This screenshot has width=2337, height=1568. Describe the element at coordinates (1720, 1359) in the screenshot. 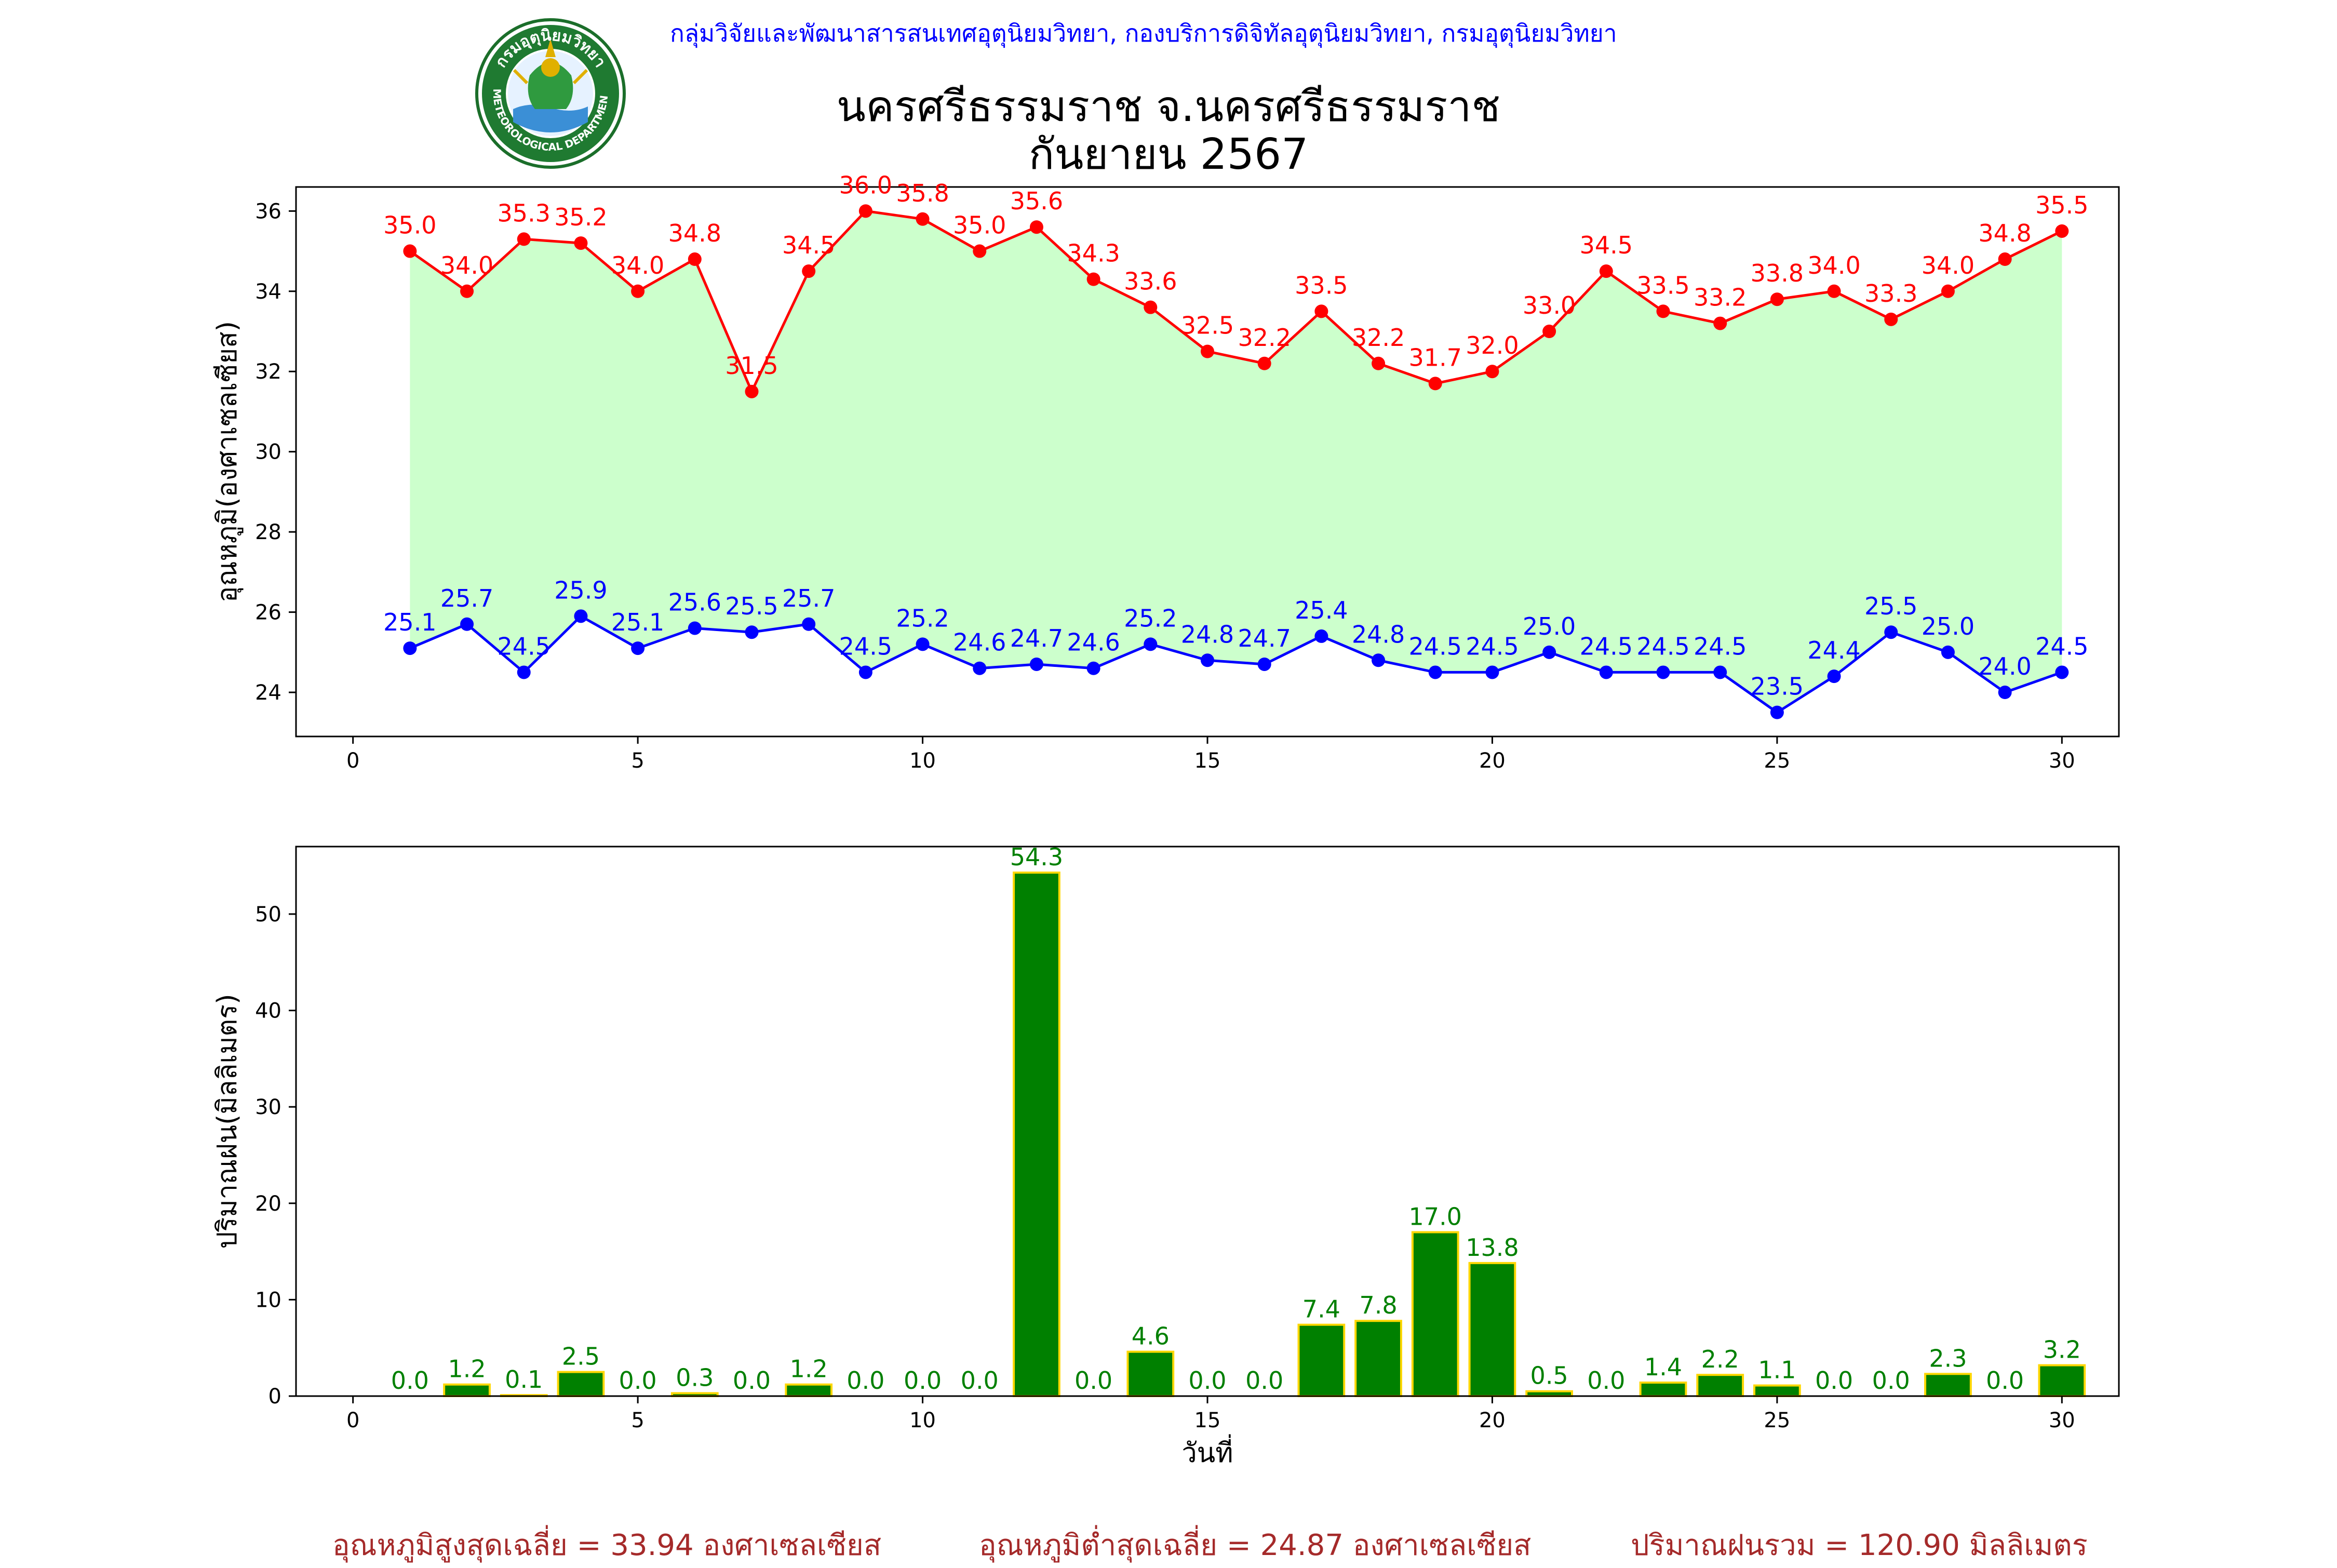

I see `rainfall-data-label: 2.2` at that location.